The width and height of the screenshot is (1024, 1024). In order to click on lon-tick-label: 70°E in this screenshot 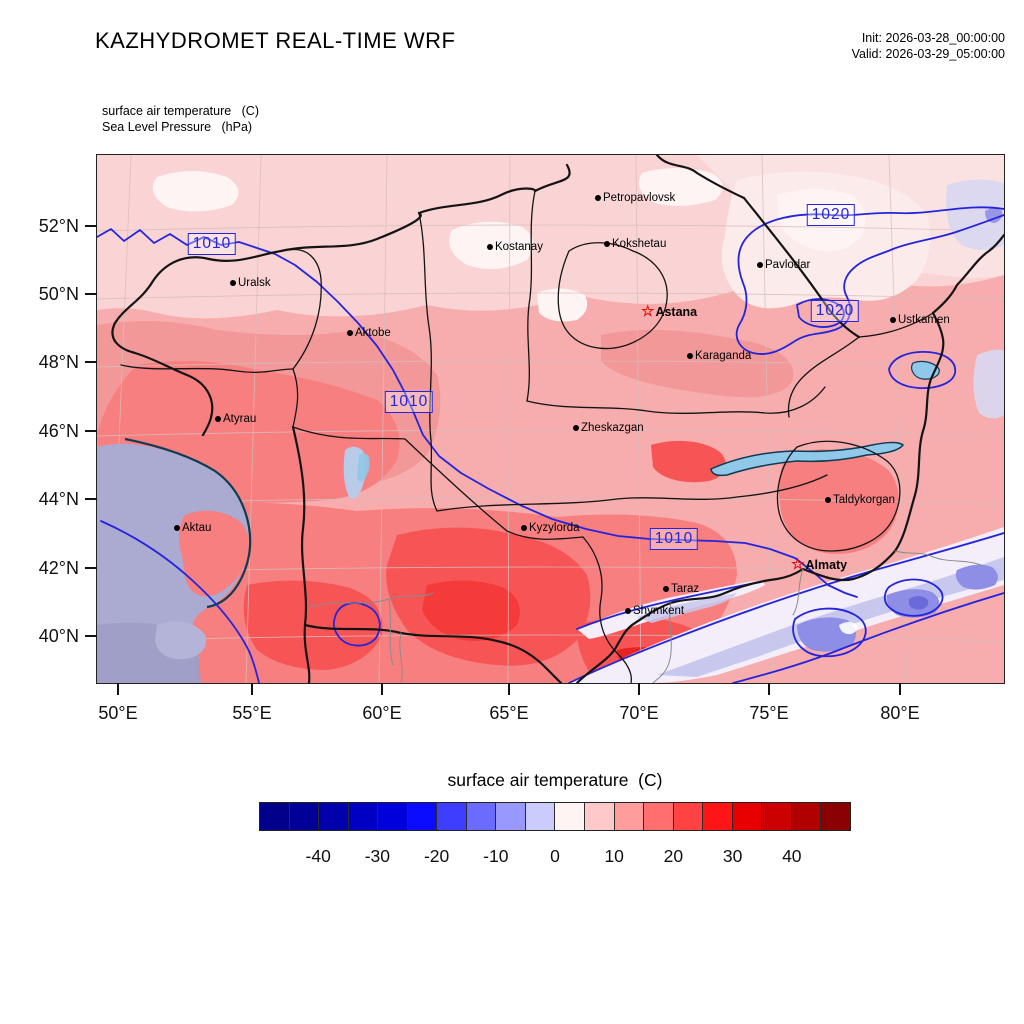, I will do `click(639, 713)`.